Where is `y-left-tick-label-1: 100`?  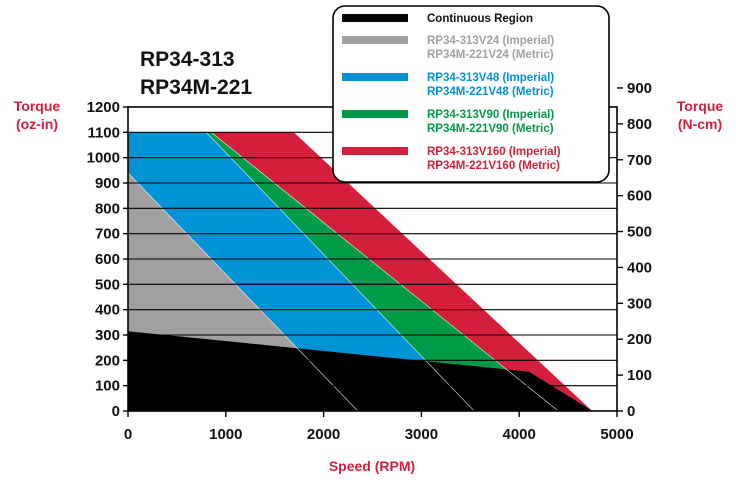 y-left-tick-label-1: 100 is located at coordinates (107, 386).